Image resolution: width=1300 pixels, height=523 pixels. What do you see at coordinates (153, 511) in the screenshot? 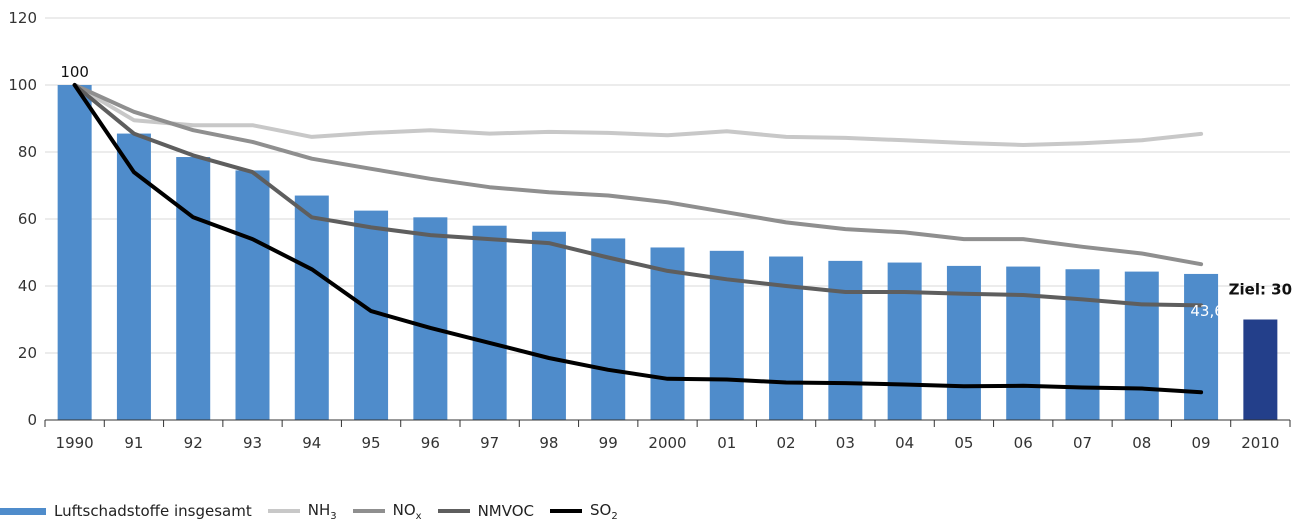
I see `legend-label-total: Luftschadstoffe insgesamt` at bounding box center [153, 511].